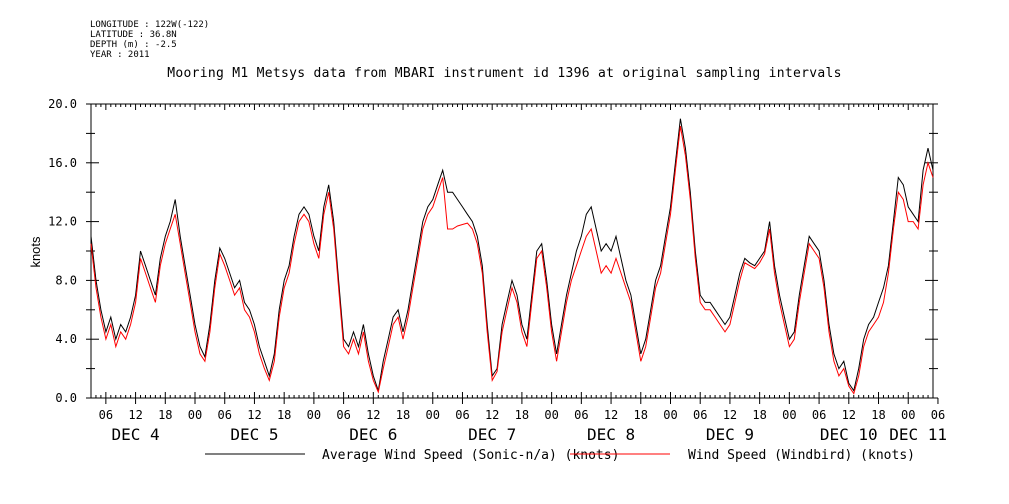  I want to click on depth-label: DEPTH (m) : -2.5, so click(133, 45).